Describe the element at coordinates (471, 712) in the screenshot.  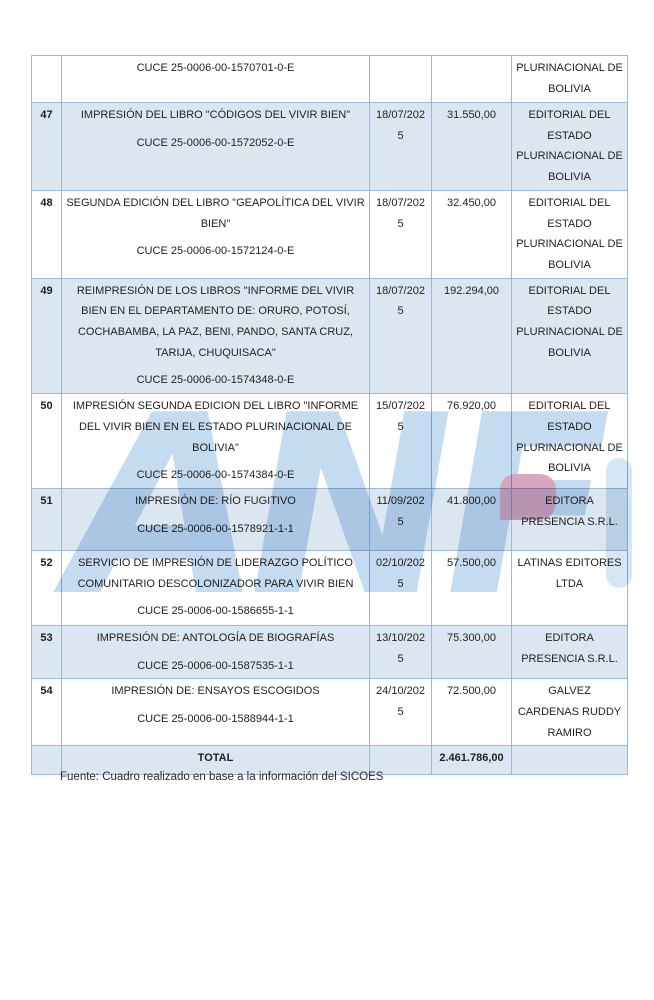
I see `amount-cell: 72.500,00` at that location.